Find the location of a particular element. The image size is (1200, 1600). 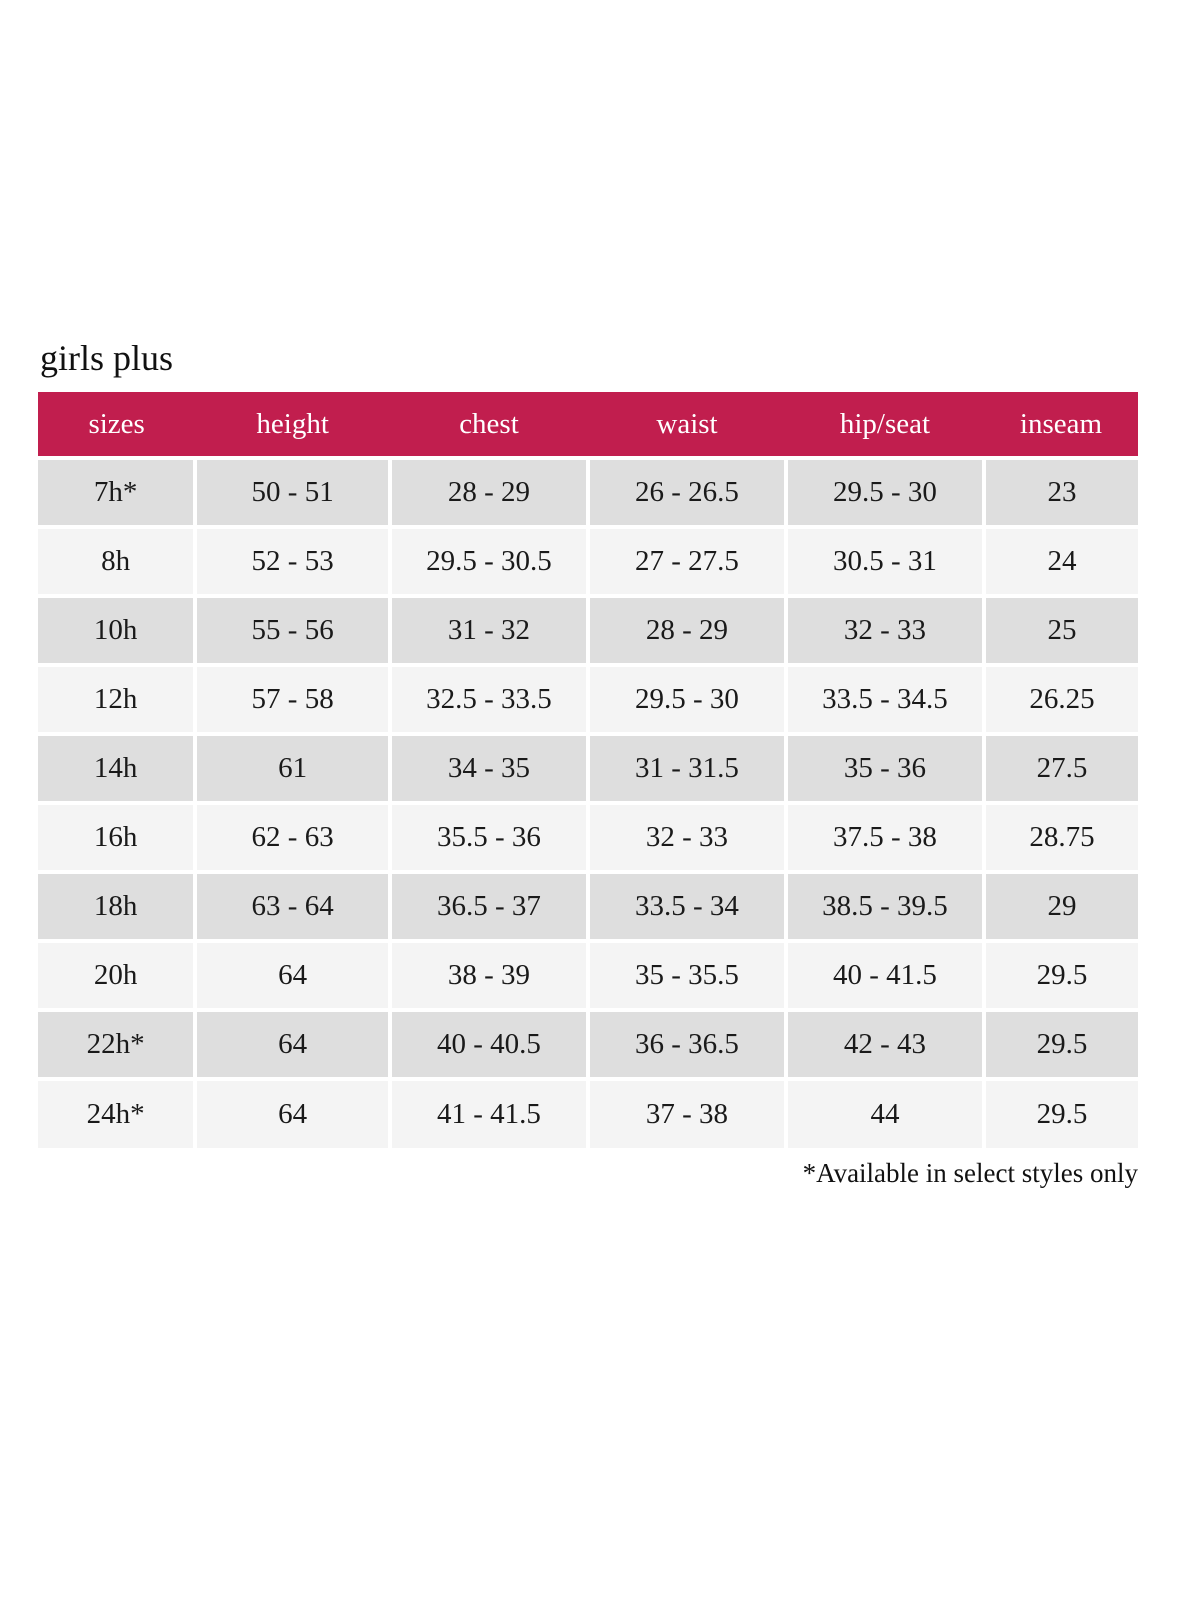

table-row: 14h 61 34 - 35 31 - 31.5 35 - 36 27.5 is located at coordinates (588, 767).